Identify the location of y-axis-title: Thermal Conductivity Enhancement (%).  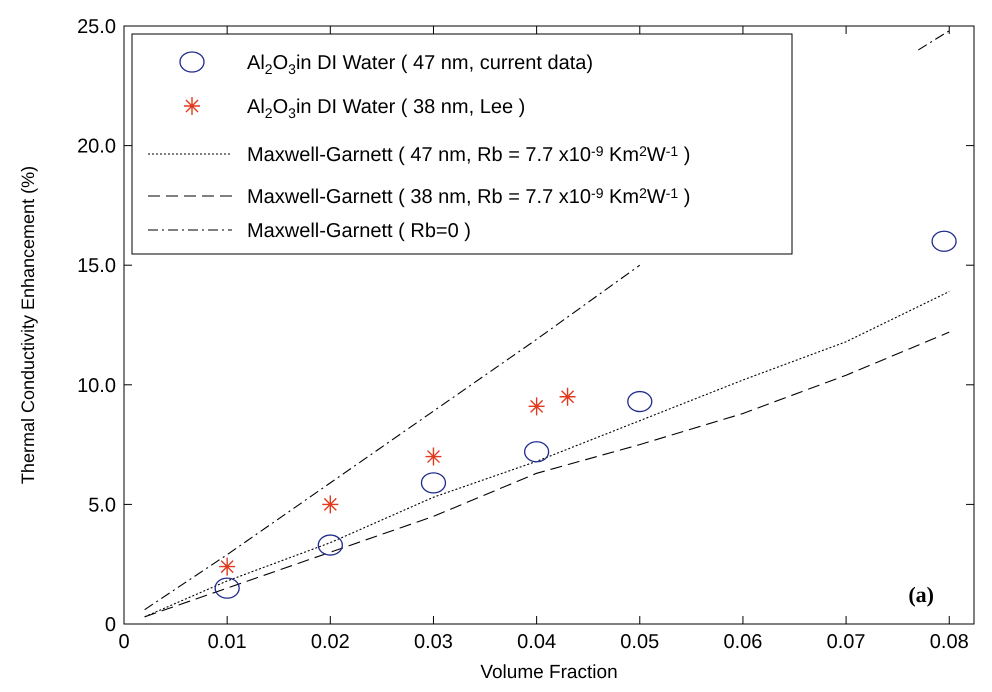
(28, 325).